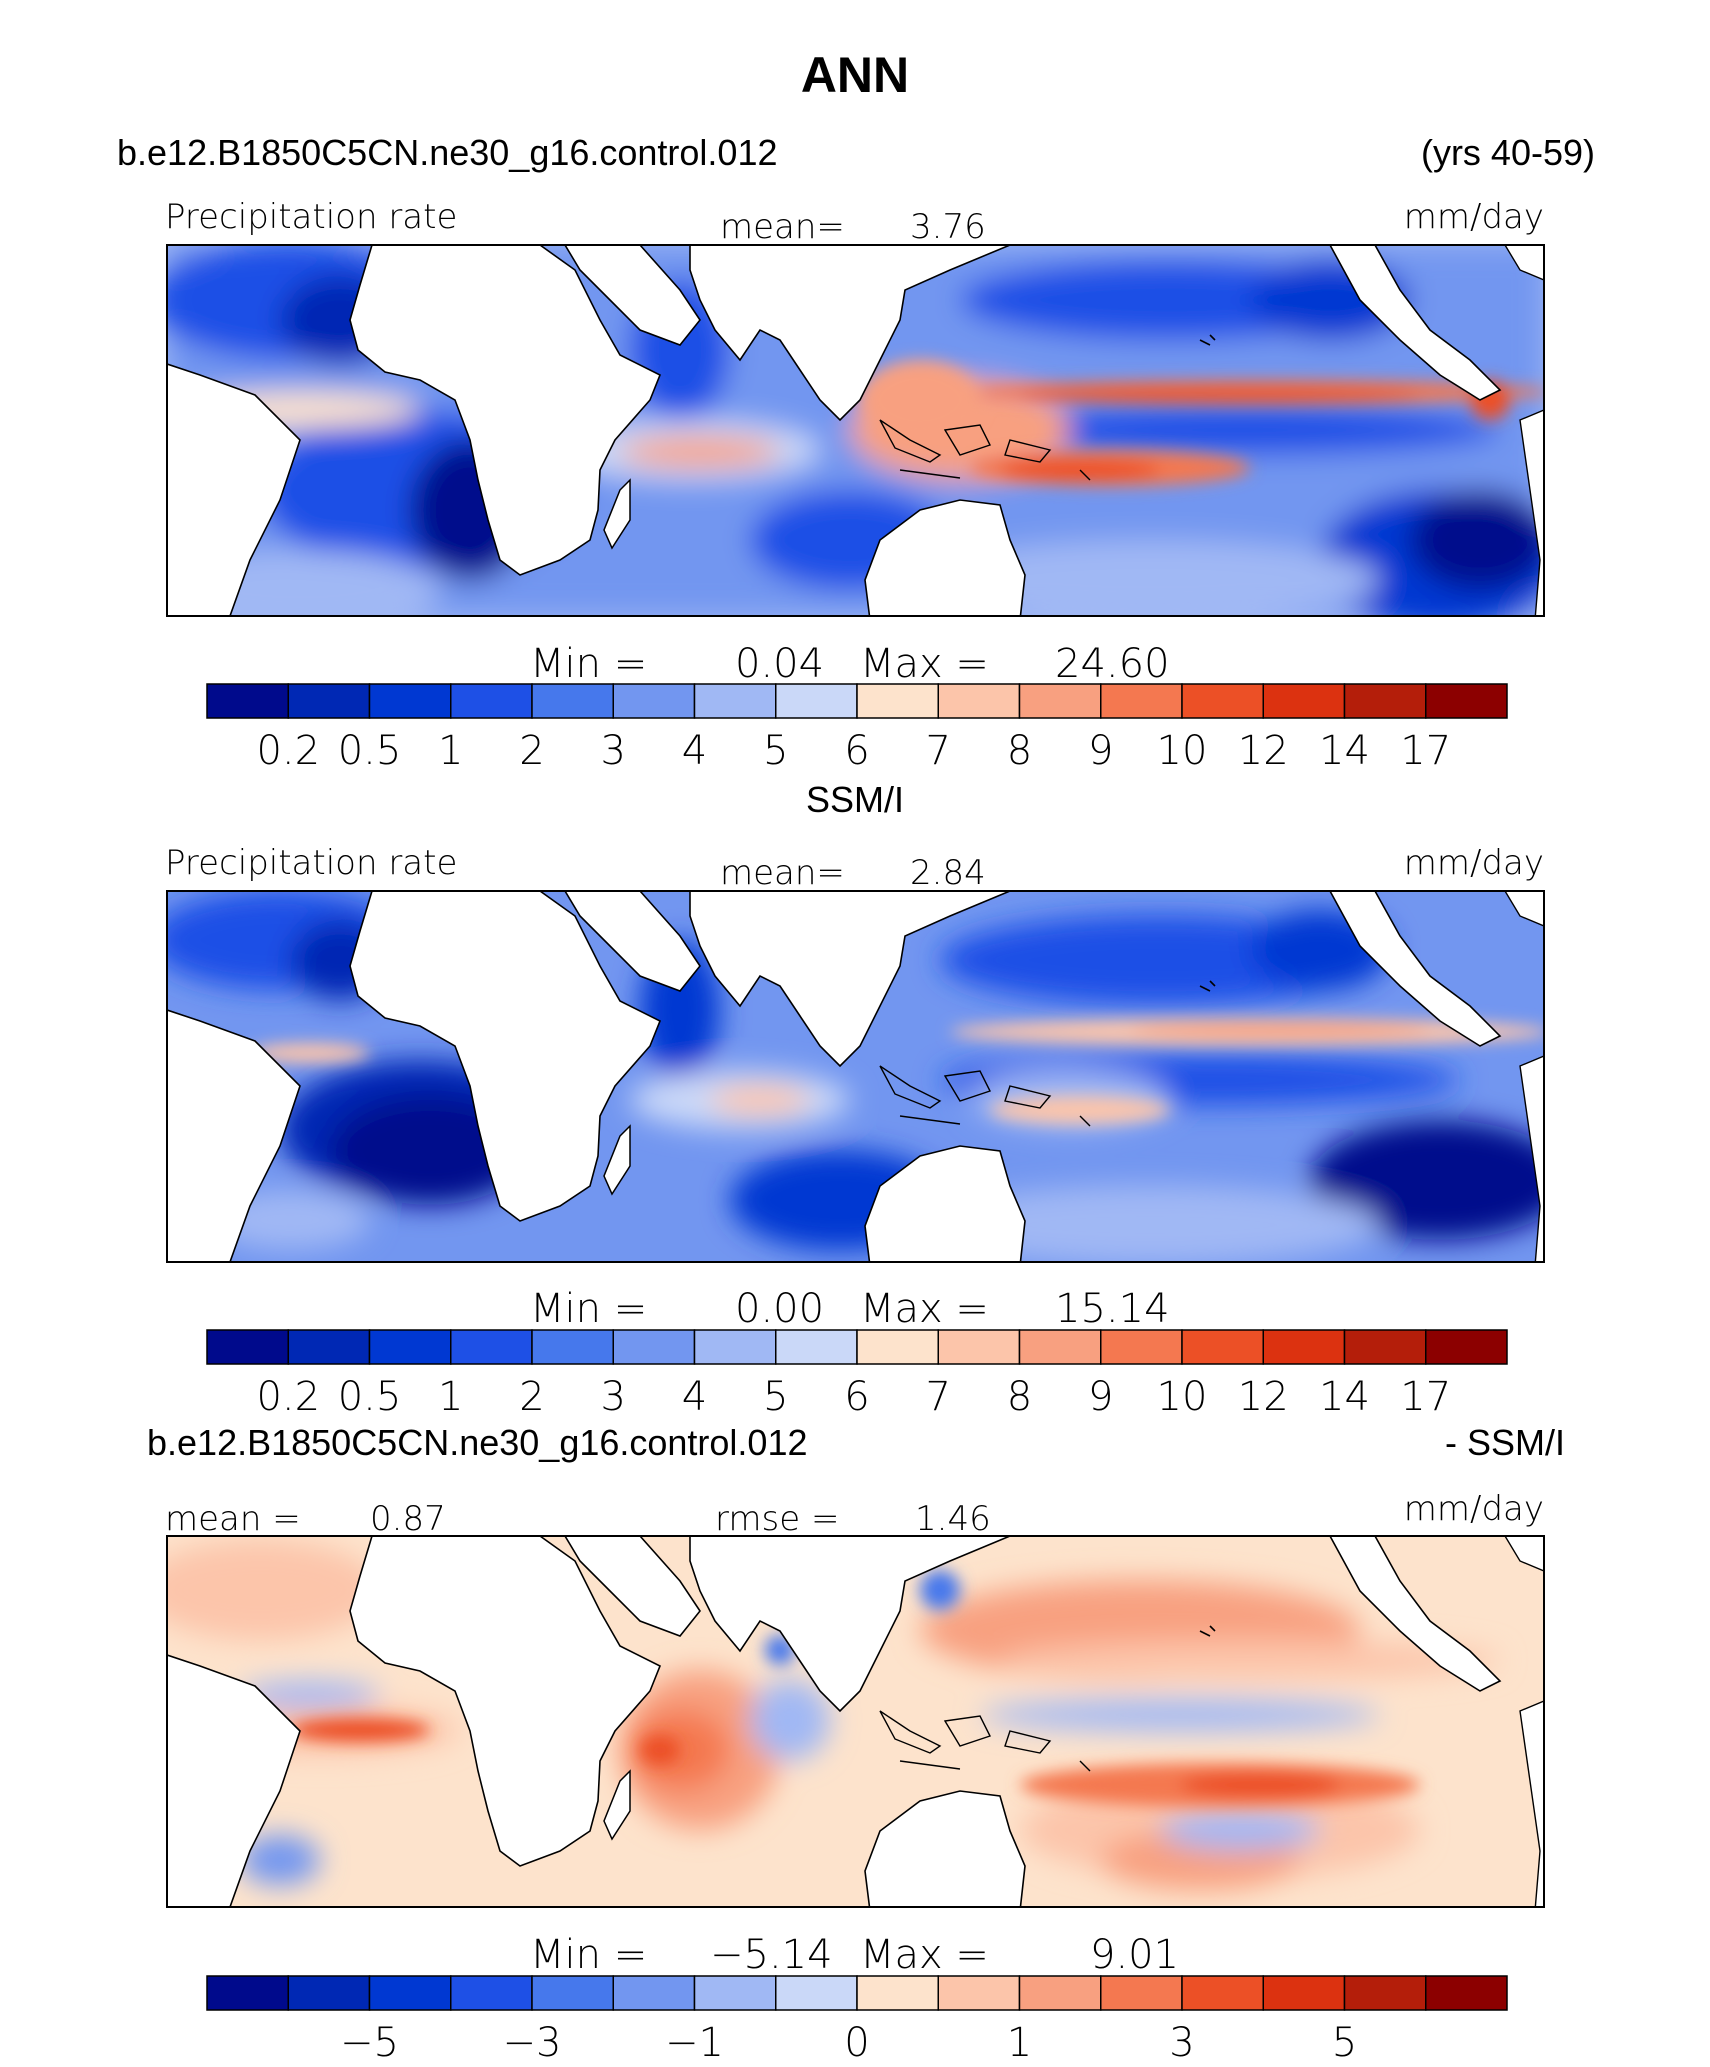 The width and height of the screenshot is (1710, 2067). Describe the element at coordinates (848, 2043) in the screenshot. I see `panel3-colorbar-ticks: −5 −3 −1 0 1 3 5` at that location.